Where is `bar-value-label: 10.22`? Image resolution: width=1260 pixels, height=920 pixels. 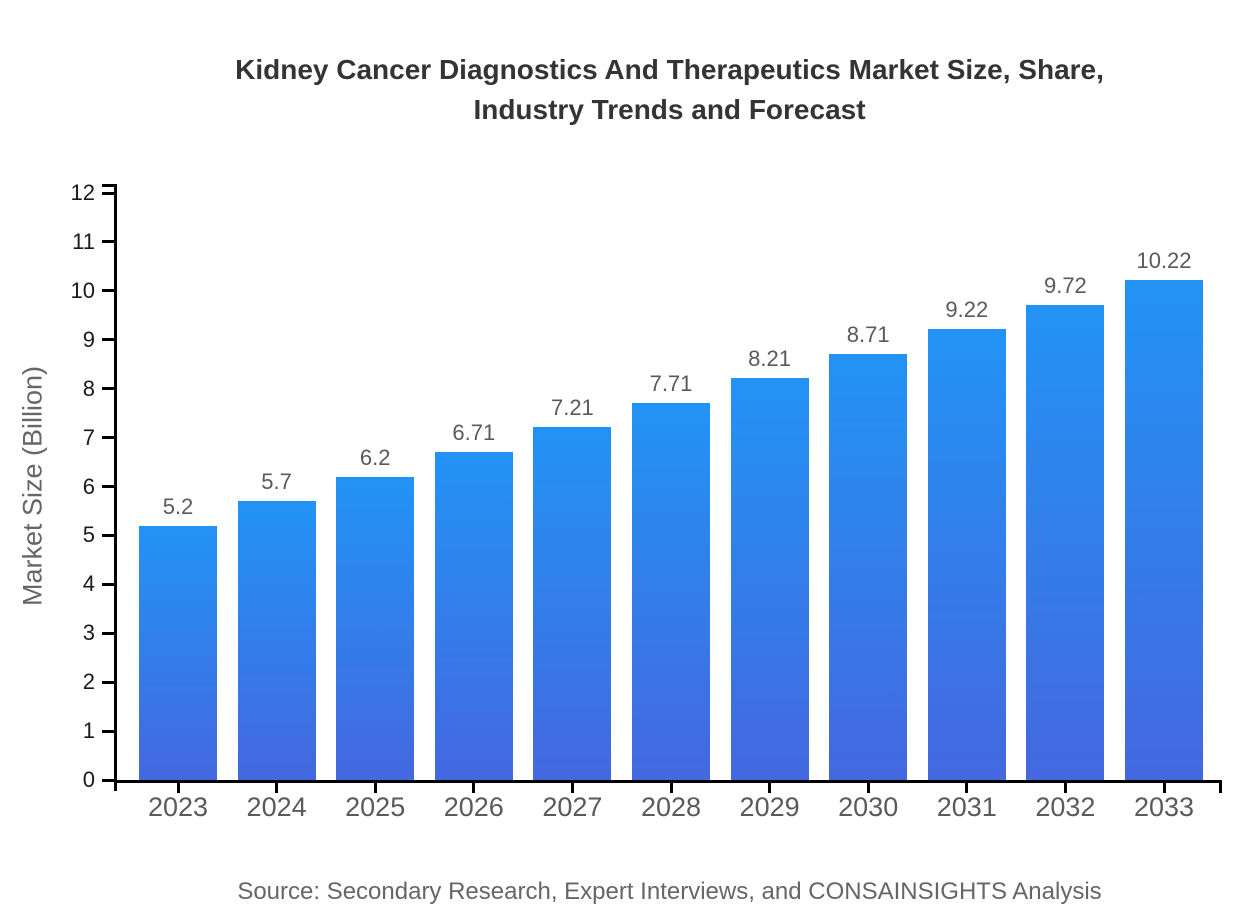
bar-value-label: 10.22 is located at coordinates (1164, 261).